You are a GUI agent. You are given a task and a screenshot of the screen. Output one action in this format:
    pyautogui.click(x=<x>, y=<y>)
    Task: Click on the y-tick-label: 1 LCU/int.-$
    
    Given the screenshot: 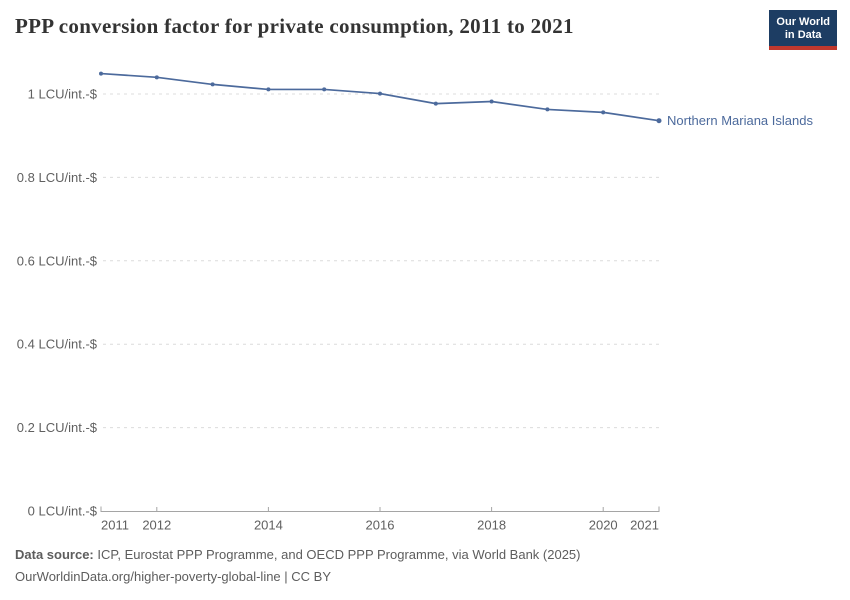 What is the action you would take?
    pyautogui.click(x=63, y=94)
    